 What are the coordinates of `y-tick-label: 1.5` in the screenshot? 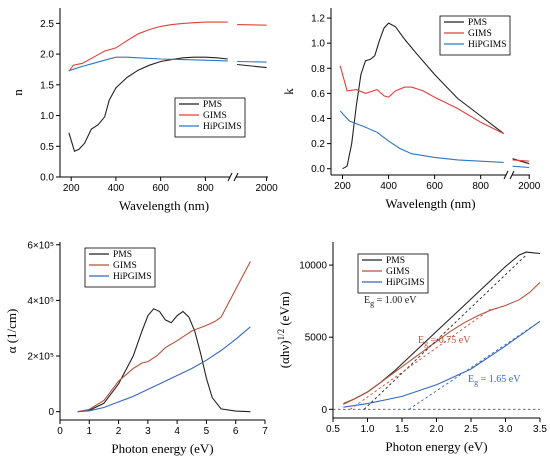 It's located at (47, 85).